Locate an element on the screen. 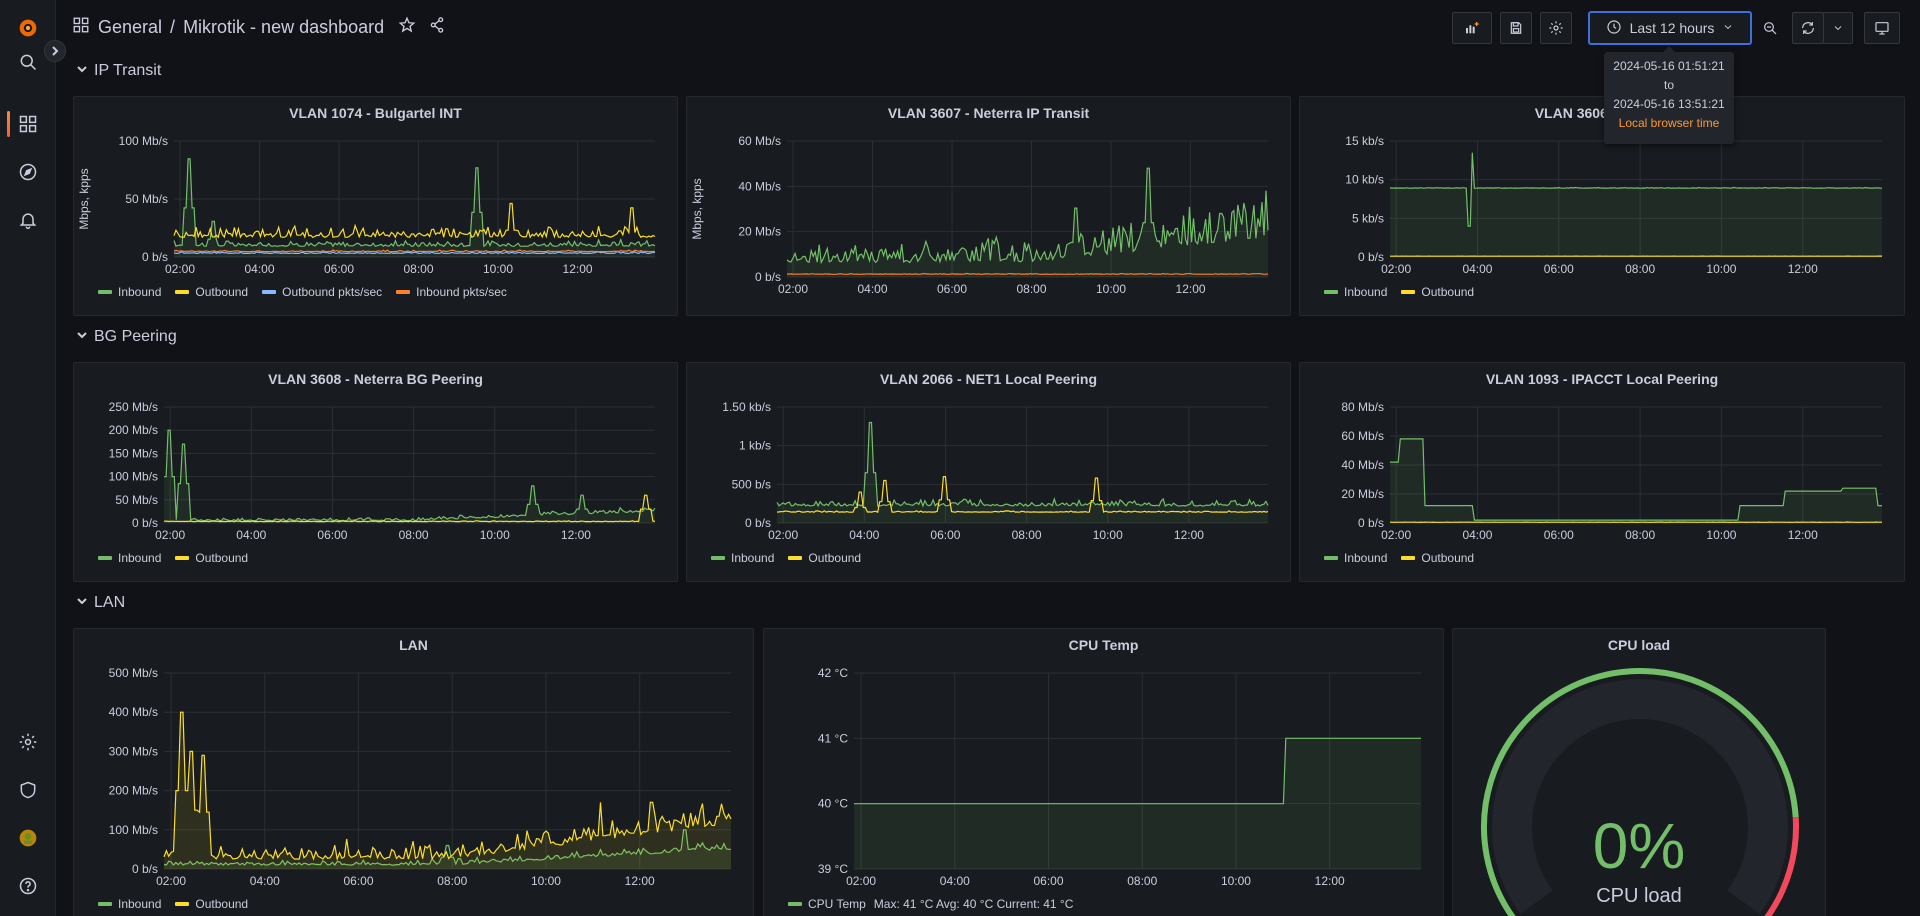 The width and height of the screenshot is (1920, 916). y-tick-label: 80 Mb/s is located at coordinates (1362, 407).